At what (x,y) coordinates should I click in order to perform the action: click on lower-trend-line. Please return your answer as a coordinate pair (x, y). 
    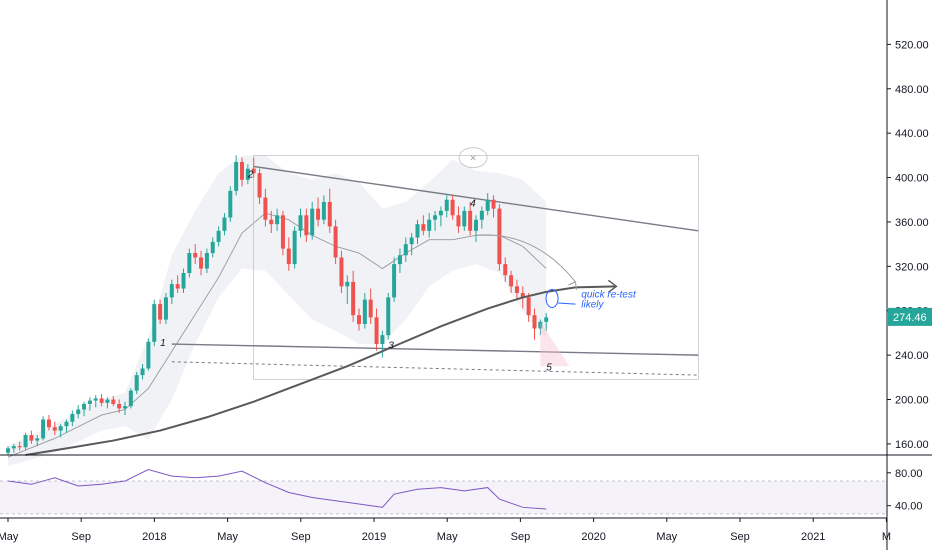
    Looking at the image, I should click on (435, 349).